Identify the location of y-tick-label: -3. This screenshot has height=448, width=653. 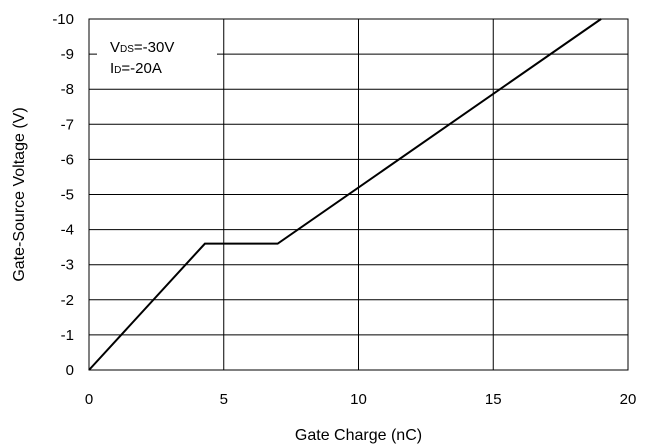
(67, 265).